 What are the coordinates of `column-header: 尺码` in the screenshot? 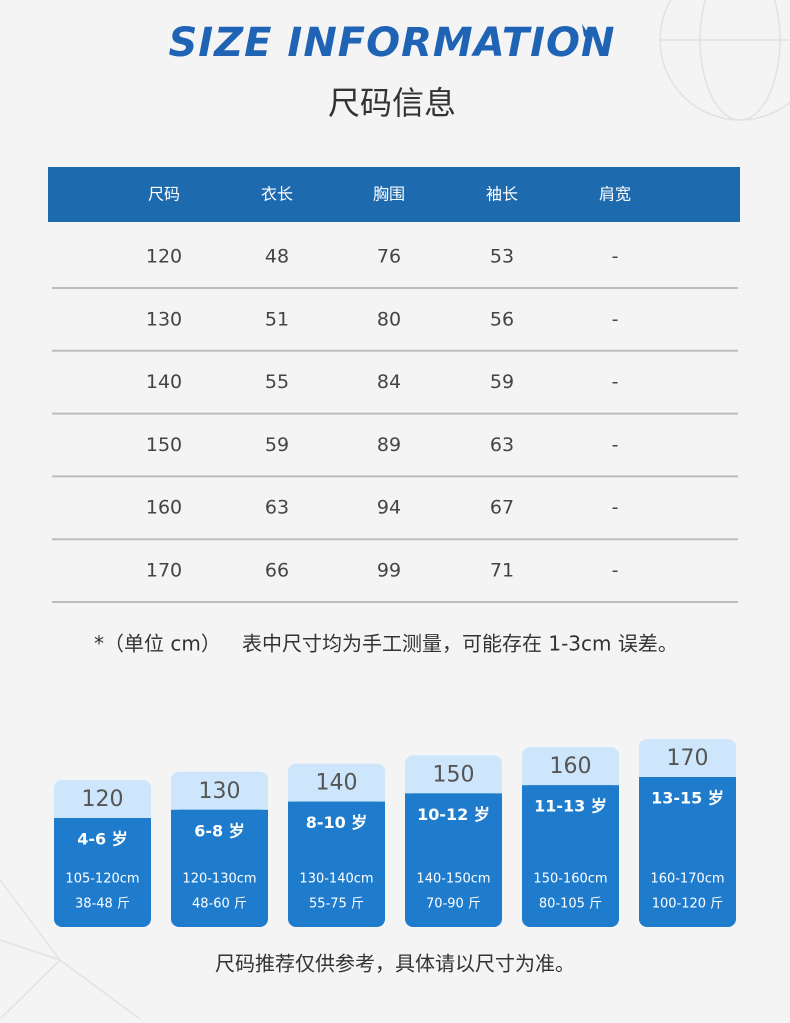 It's located at (164, 194).